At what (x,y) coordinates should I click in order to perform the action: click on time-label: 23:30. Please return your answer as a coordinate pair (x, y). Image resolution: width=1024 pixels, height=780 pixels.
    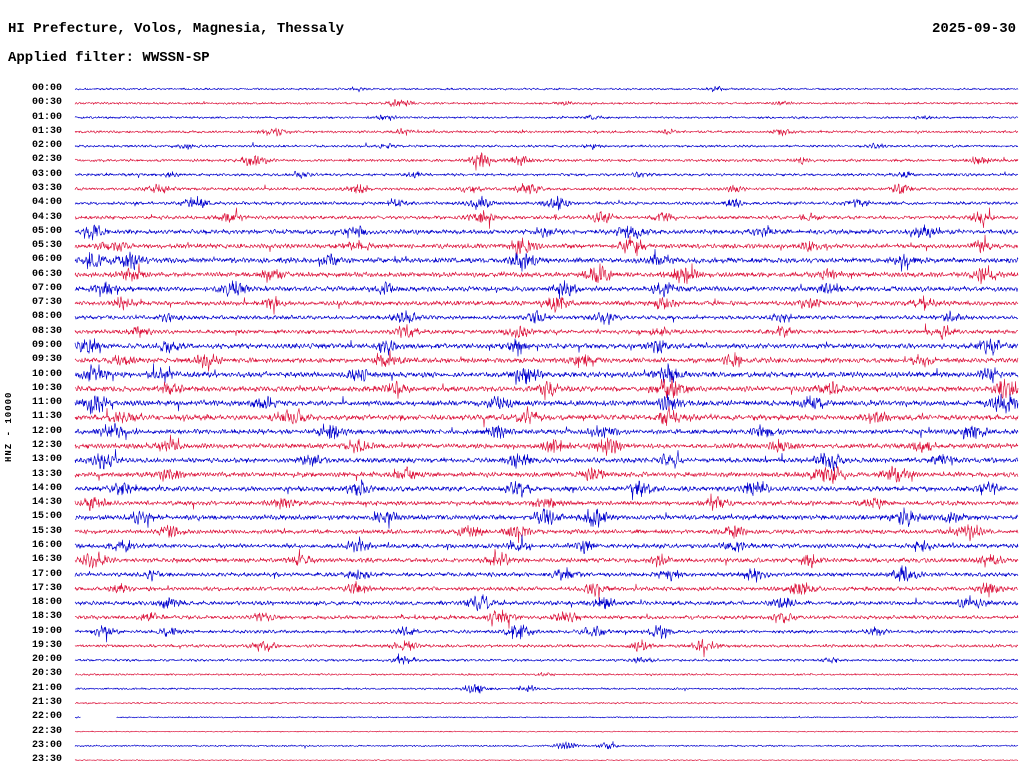
    Looking at the image, I should click on (46, 760).